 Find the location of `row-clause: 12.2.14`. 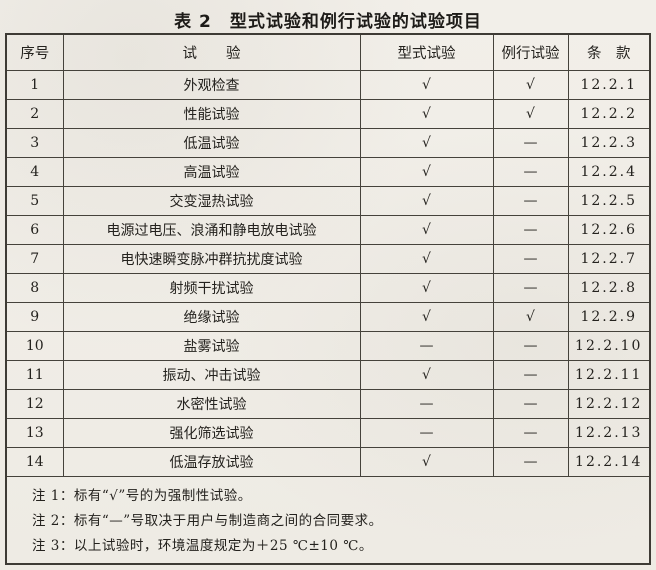

row-clause: 12.2.14 is located at coordinates (609, 462).